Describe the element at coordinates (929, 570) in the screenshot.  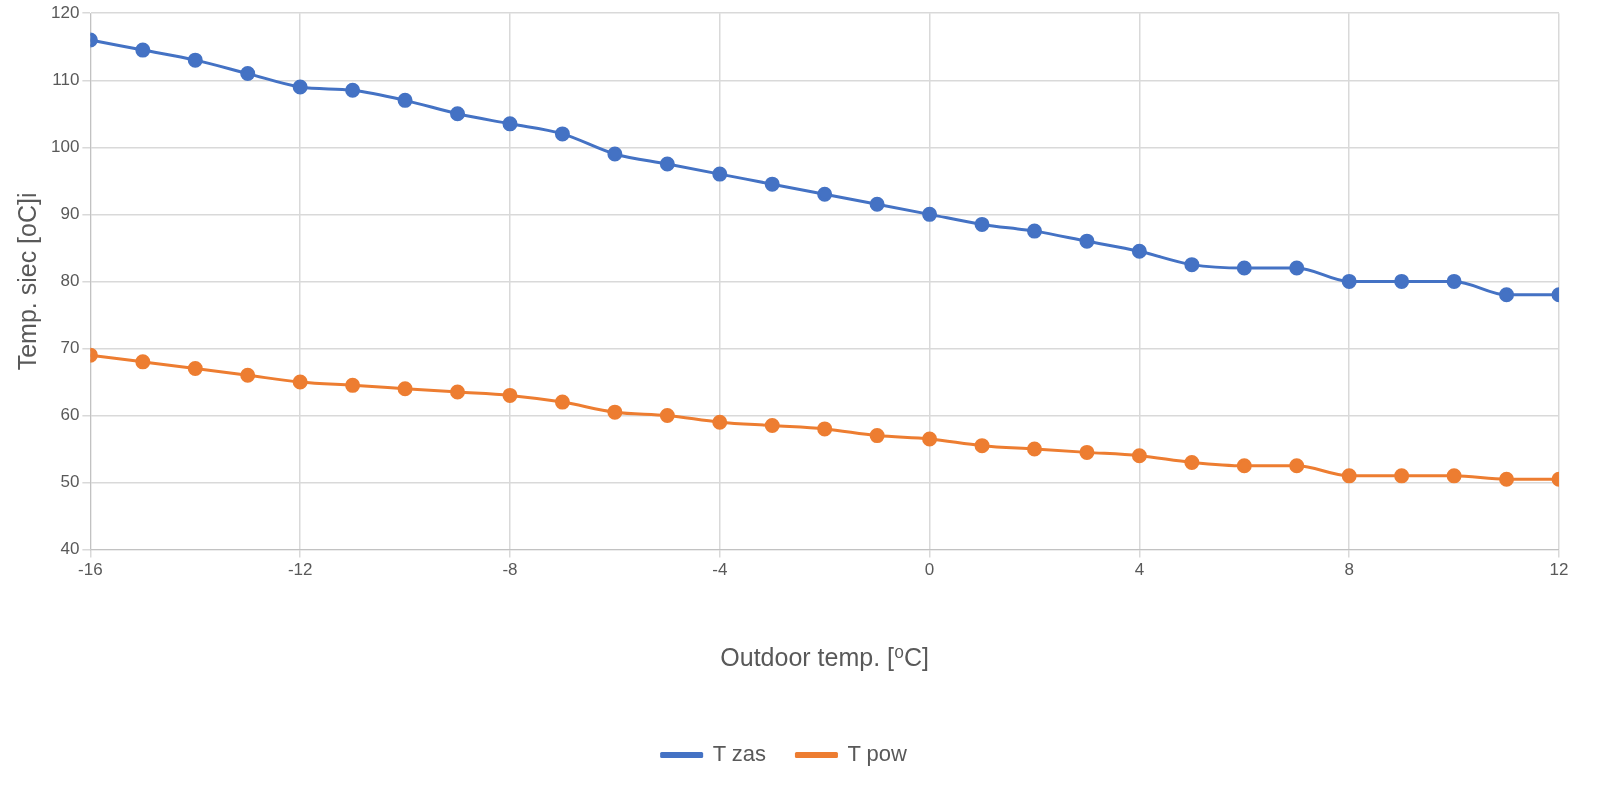
I see `x-tick-label: 0` at that location.